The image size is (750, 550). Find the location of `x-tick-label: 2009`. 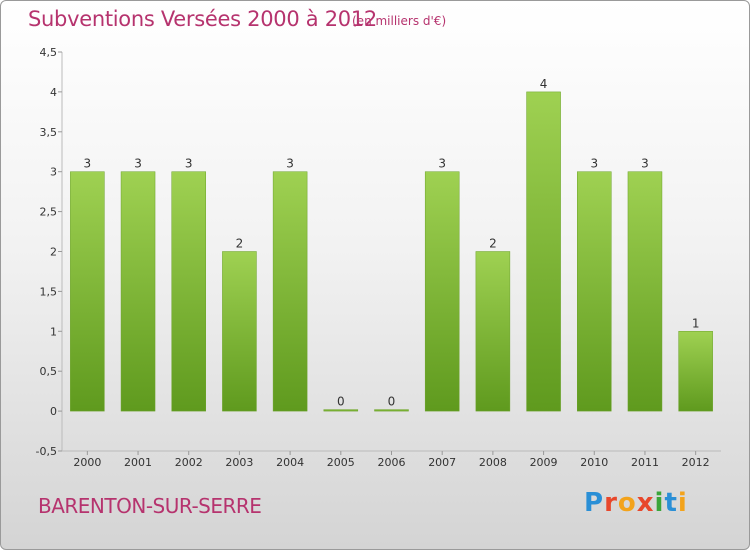

x-tick-label: 2009 is located at coordinates (544, 462).